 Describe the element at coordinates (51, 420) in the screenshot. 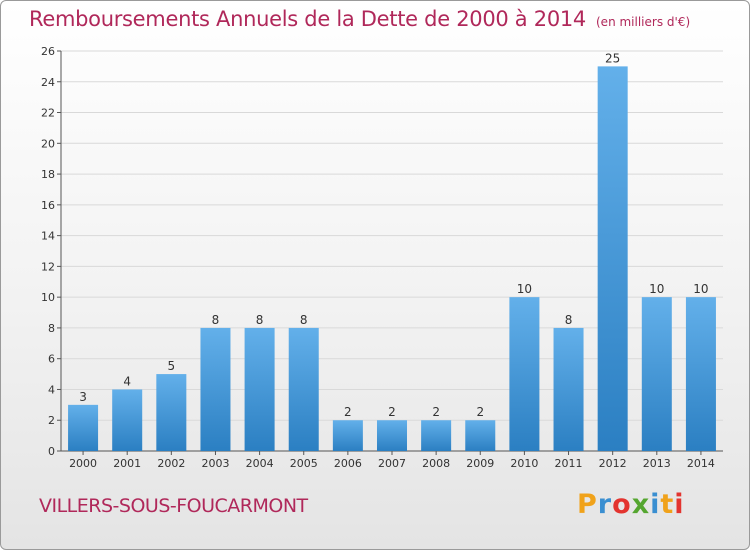

I see `y-tick-label: 2` at that location.